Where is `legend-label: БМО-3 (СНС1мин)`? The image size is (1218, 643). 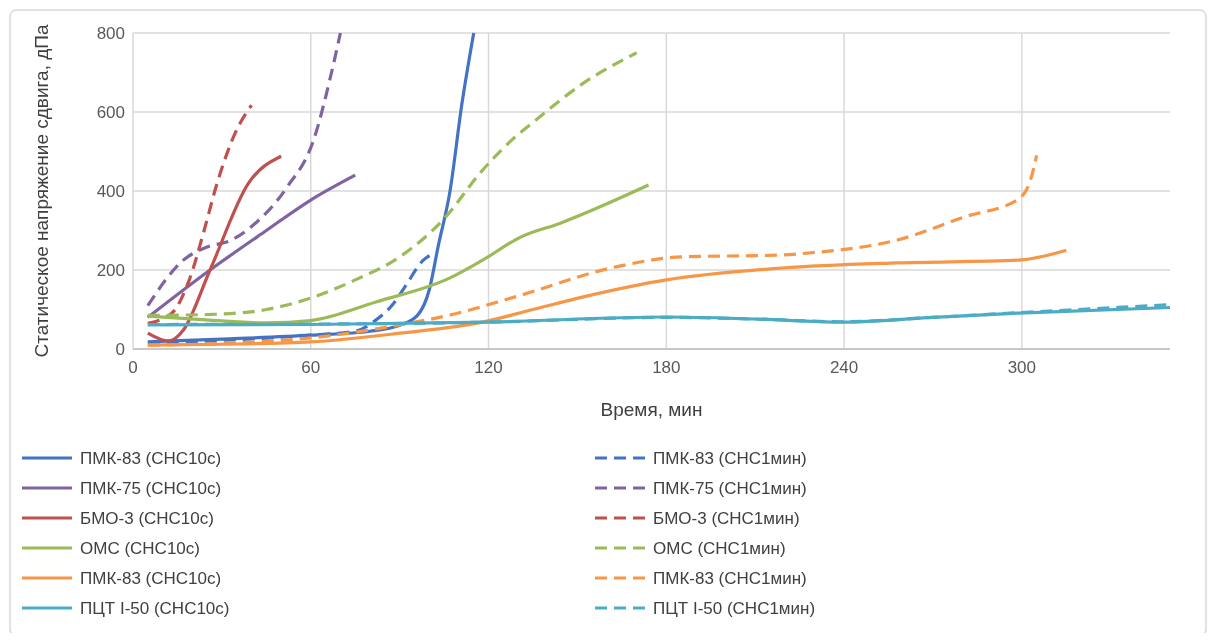
legend-label: БМО-3 (СНС1мин) is located at coordinates (726, 518).